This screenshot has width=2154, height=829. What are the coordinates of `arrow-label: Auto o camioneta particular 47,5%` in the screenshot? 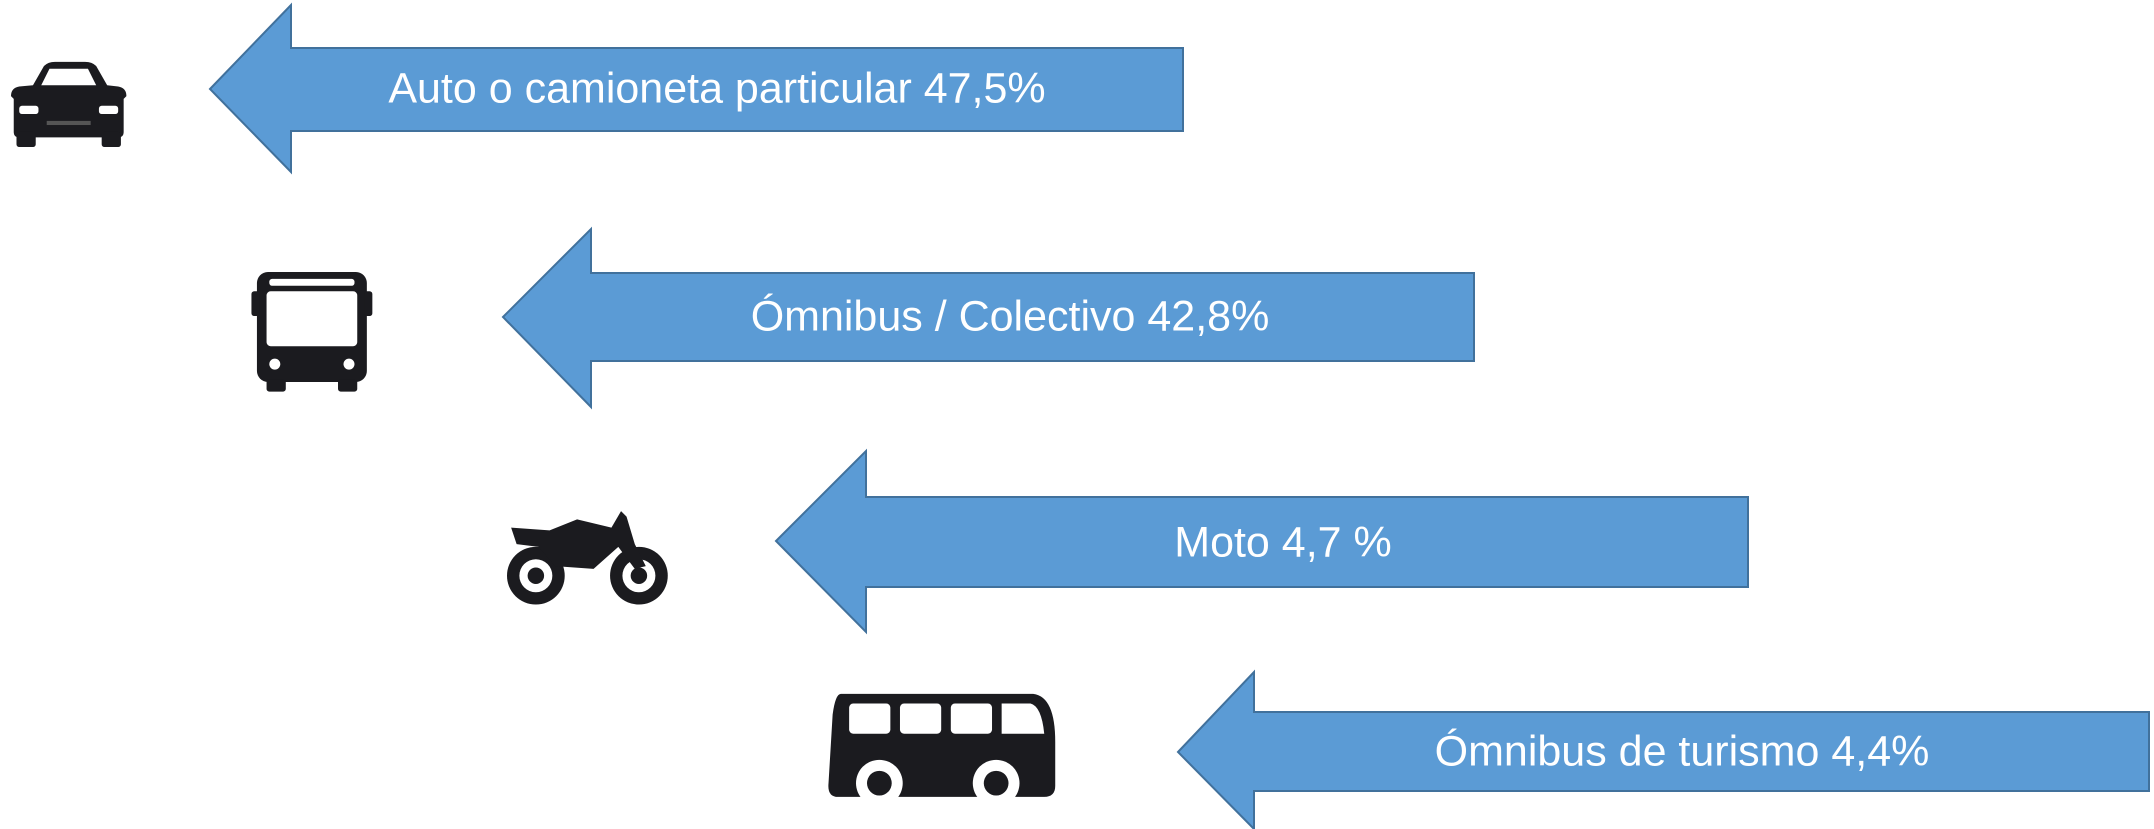 It's located at (716, 88).